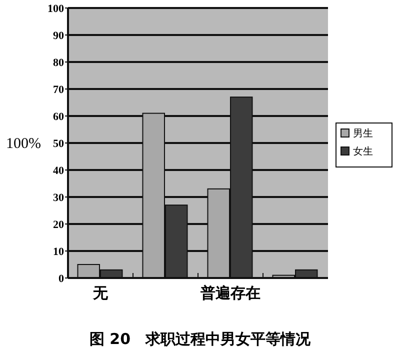  What do you see at coordinates (100, 293) in the screenshot?
I see `x-tick-label: 无` at bounding box center [100, 293].